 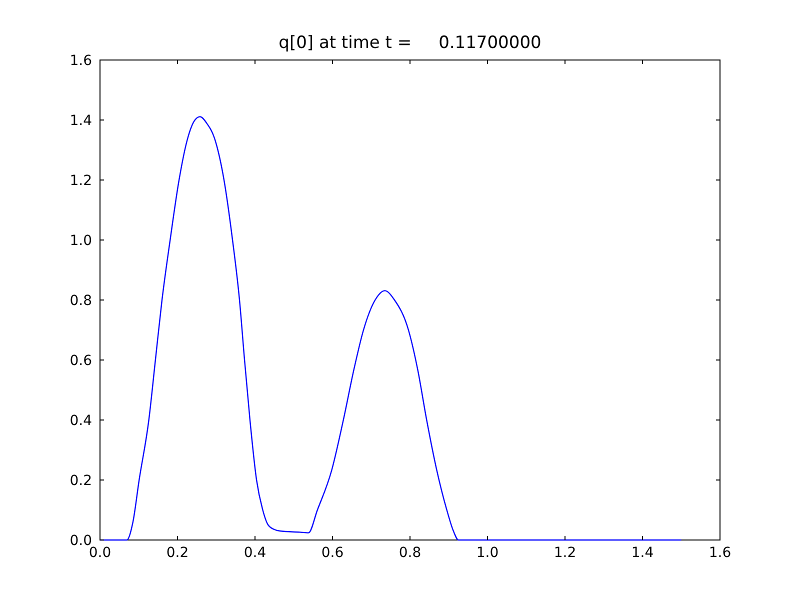 I want to click on y-tick-label: 1.6, so click(x=81, y=61).